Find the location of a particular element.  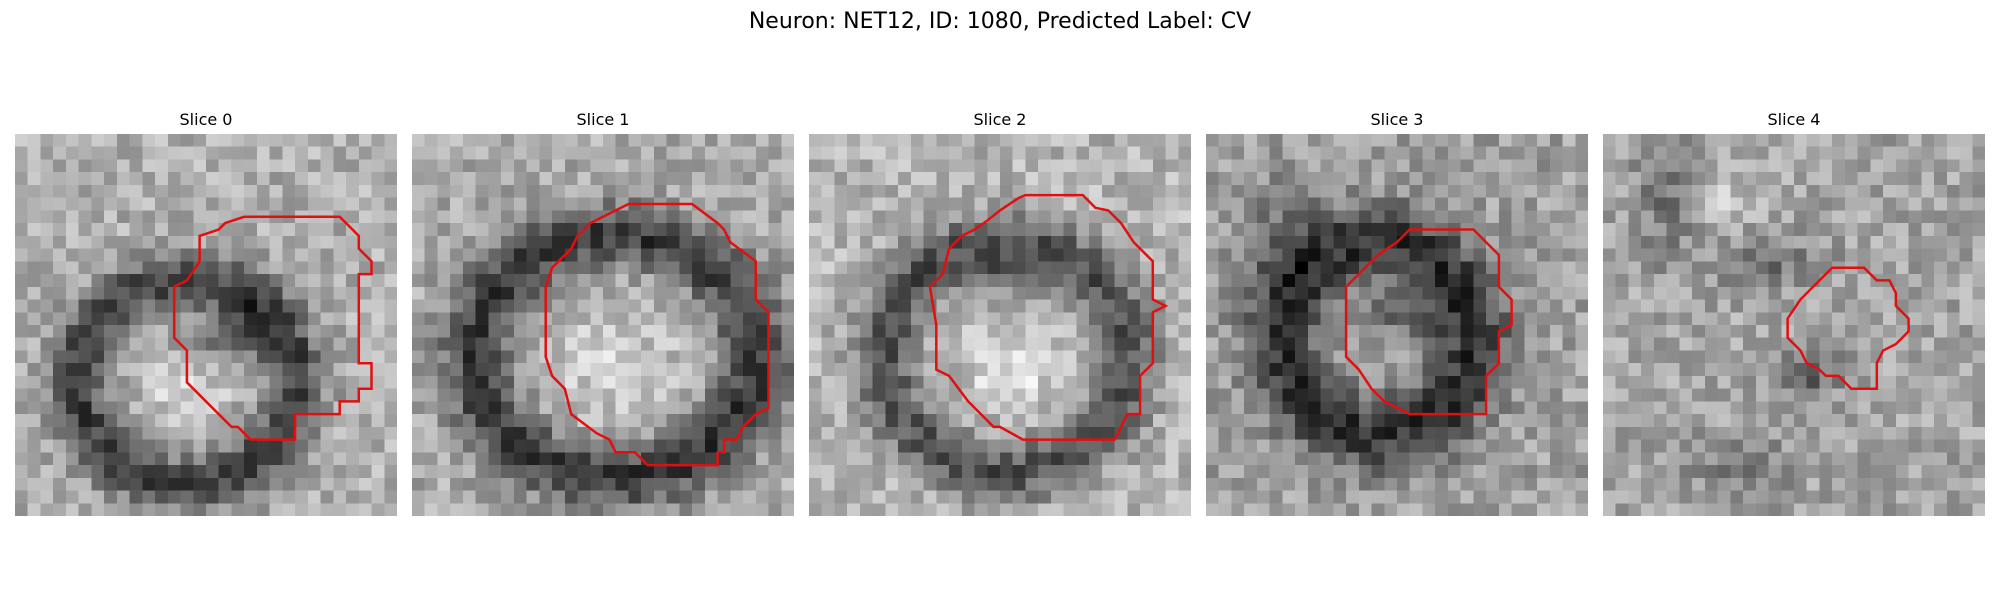

slice-title-2: Slice 2 is located at coordinates (1000, 119).